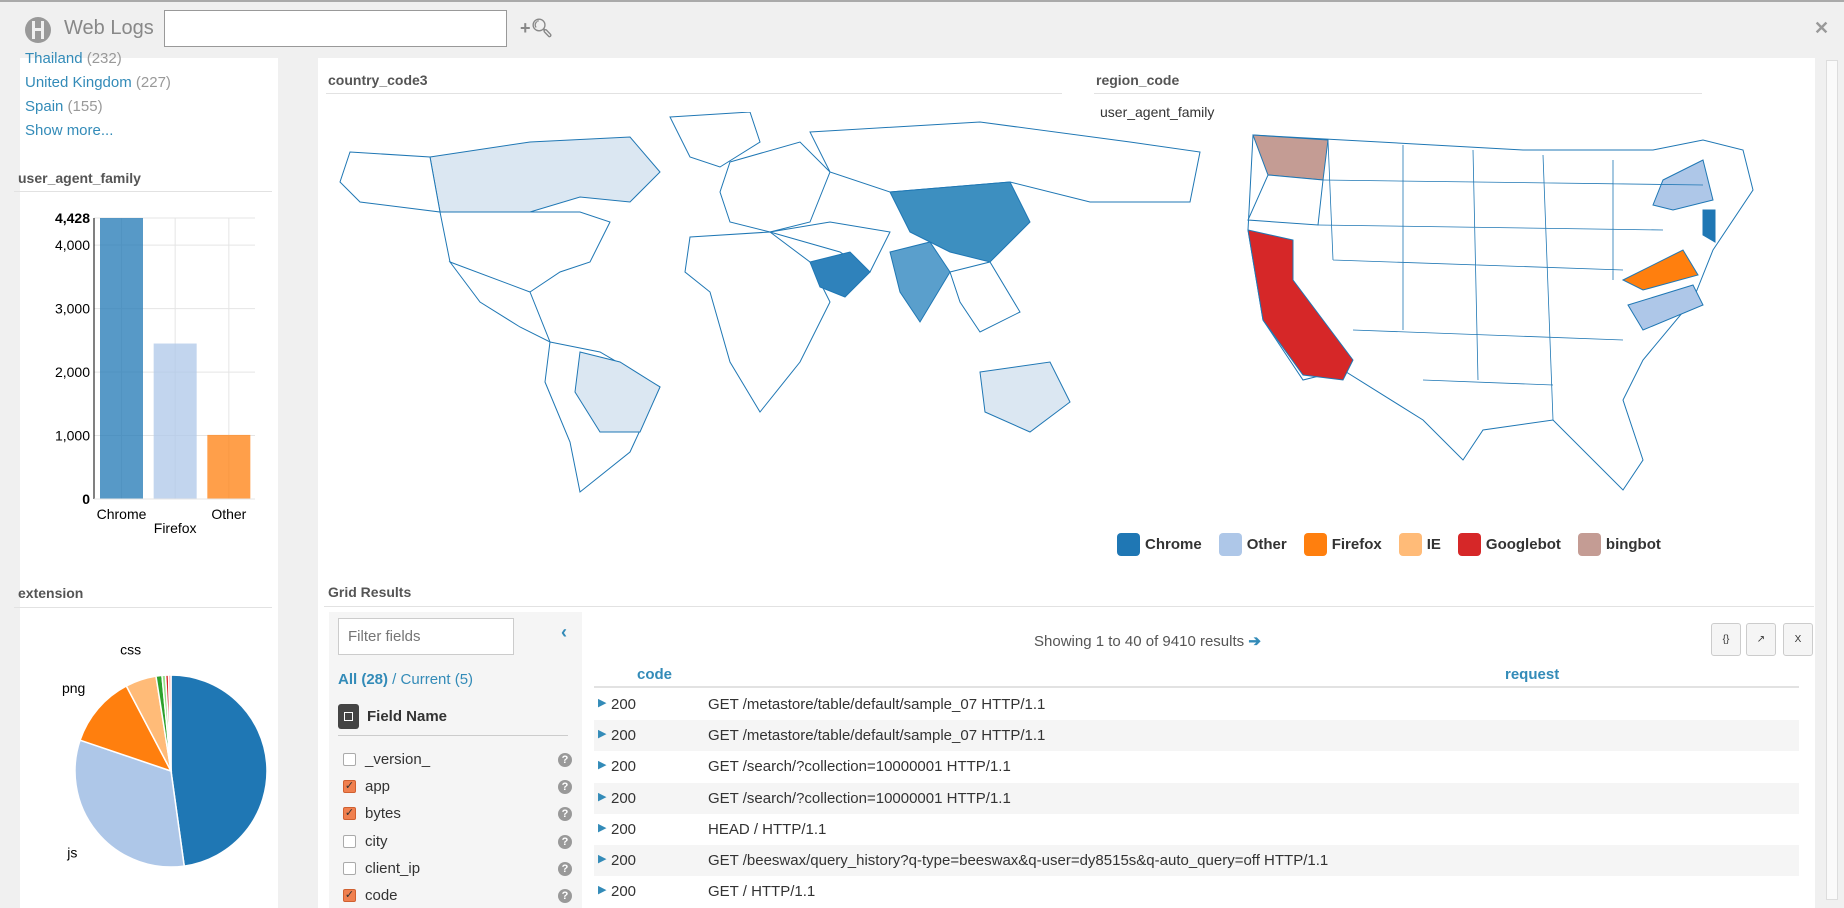 This screenshot has height=908, width=1844. I want to click on filter-fields-input, so click(426, 636).